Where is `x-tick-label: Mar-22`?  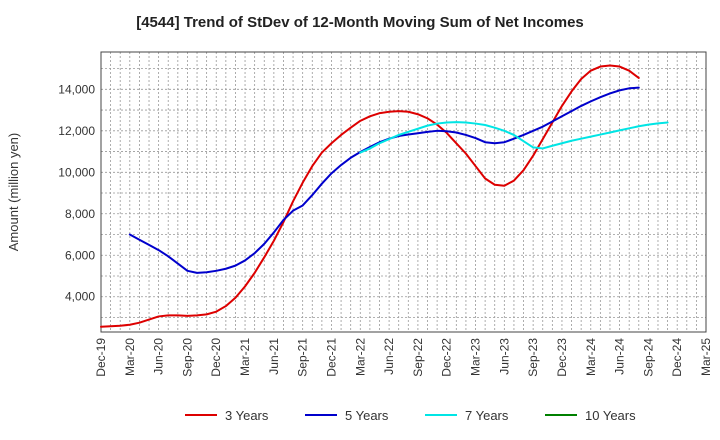 x-tick-label: Mar-22 is located at coordinates (360, 357).